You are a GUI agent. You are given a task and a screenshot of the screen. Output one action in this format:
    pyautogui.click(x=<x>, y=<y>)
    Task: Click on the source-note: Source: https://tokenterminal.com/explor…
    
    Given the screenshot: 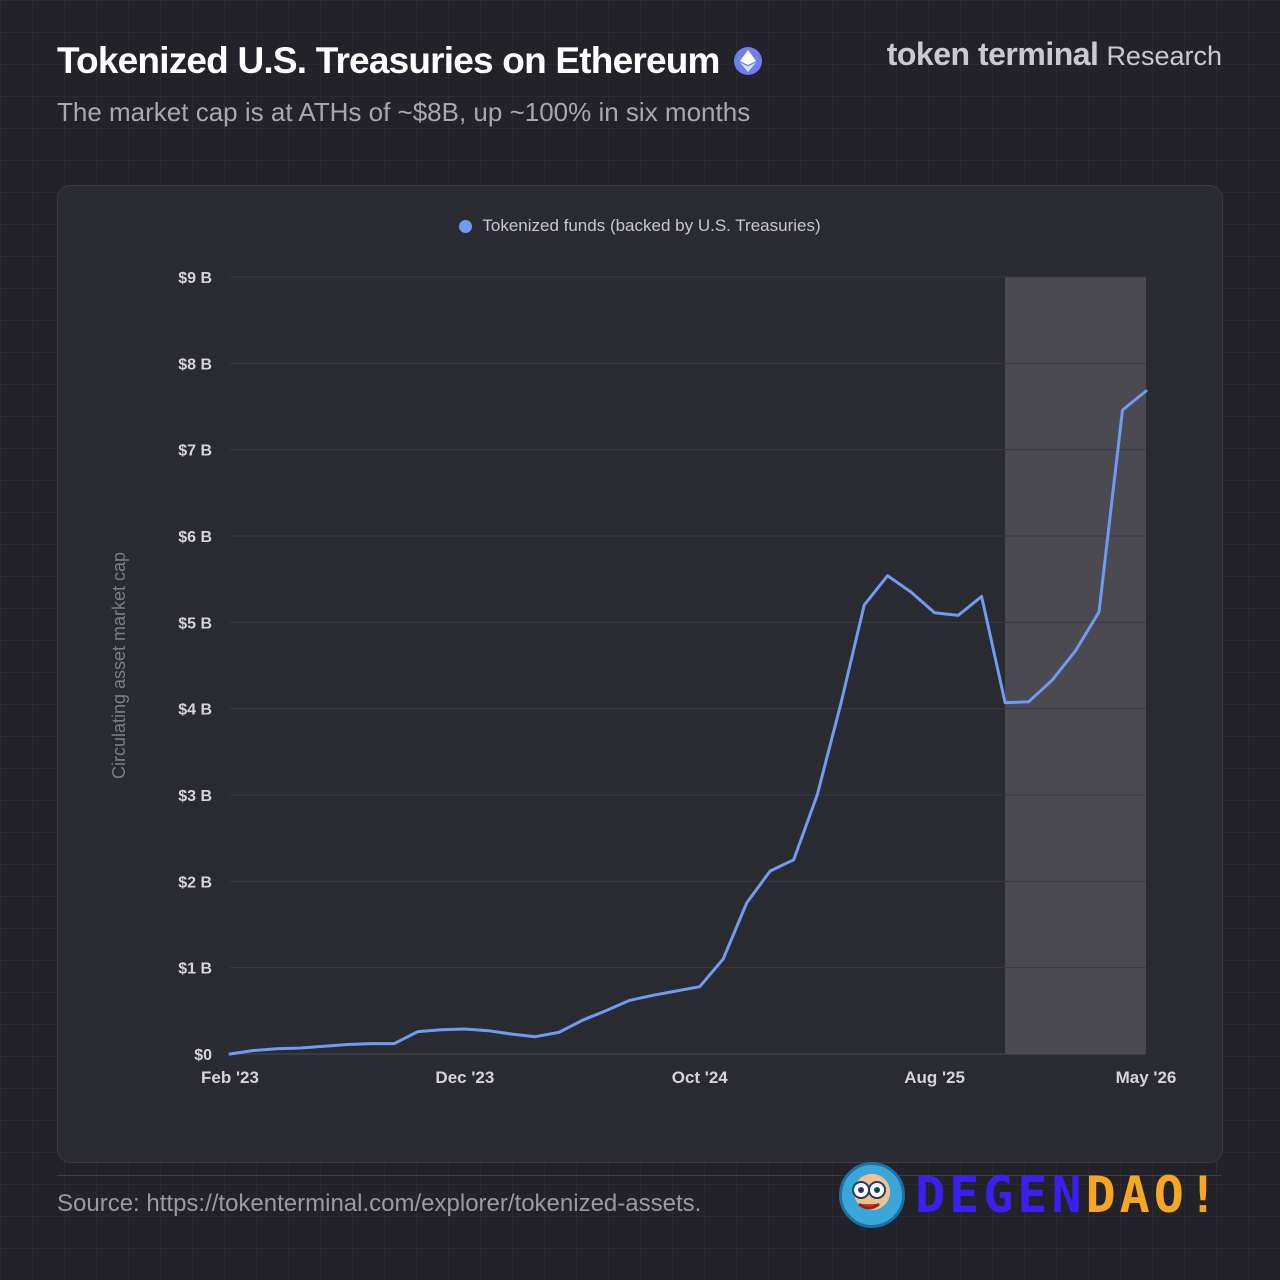 What is the action you would take?
    pyautogui.click(x=379, y=1203)
    